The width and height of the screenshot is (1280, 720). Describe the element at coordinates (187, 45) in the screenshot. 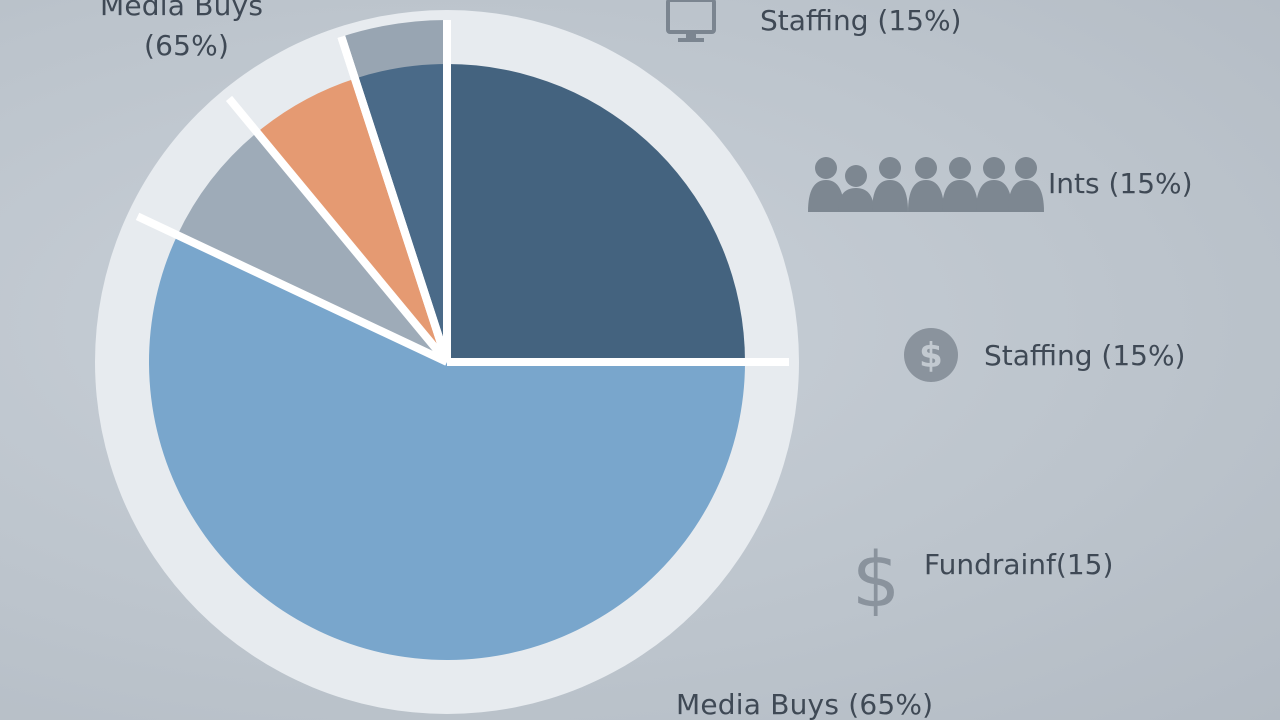

I see `top-left-label-line2: (65%)` at that location.